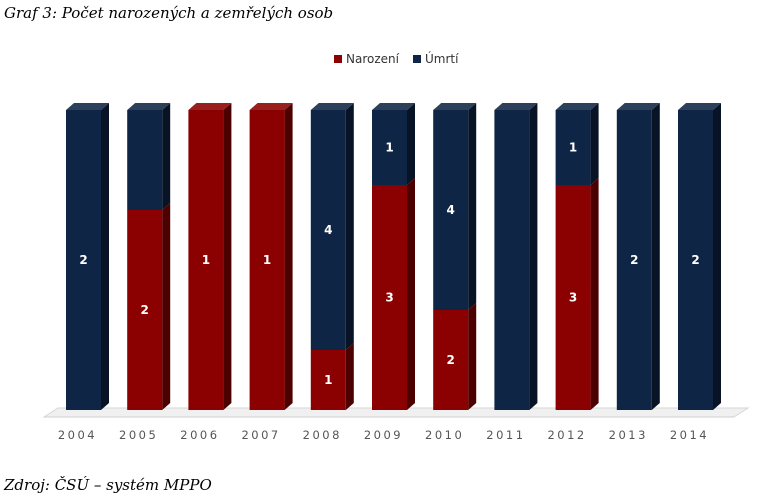 The image size is (767, 501). I want to click on data-label-umrti-2008: 4, so click(328, 230).